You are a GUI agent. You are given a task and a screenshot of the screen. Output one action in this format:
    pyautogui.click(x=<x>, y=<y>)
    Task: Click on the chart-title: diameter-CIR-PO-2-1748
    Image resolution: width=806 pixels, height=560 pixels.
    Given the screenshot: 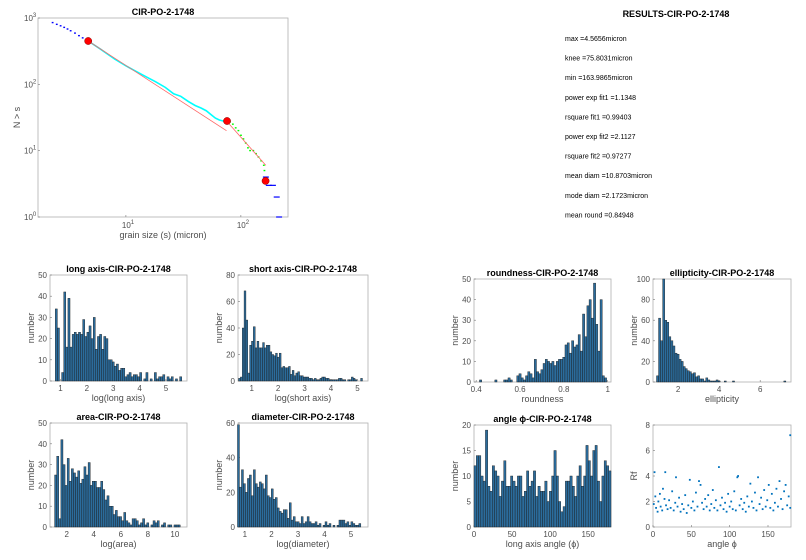 What is the action you would take?
    pyautogui.click(x=302, y=417)
    